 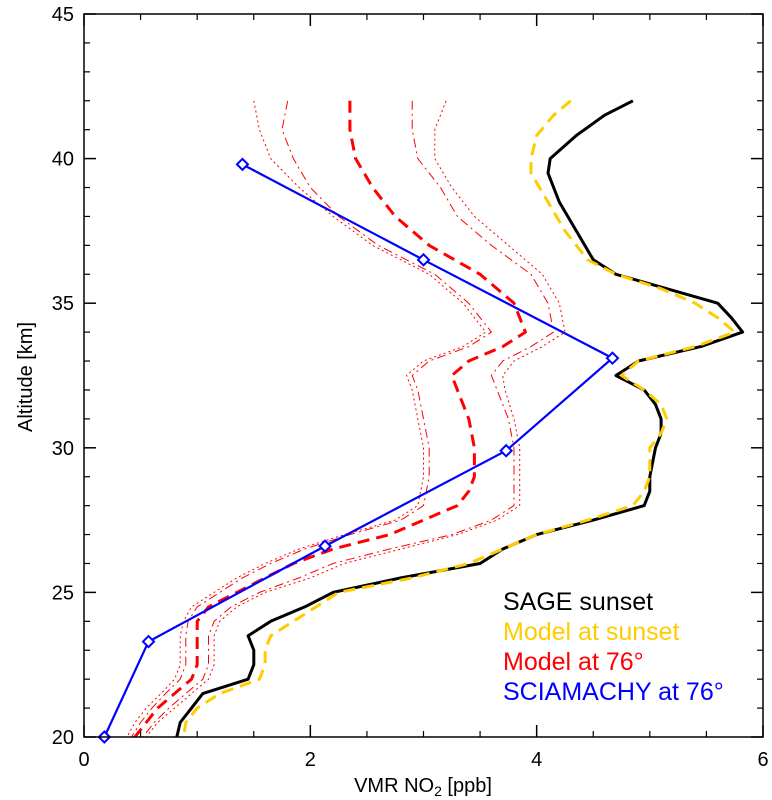 I want to click on y-tick-label: 20, so click(x=63, y=738).